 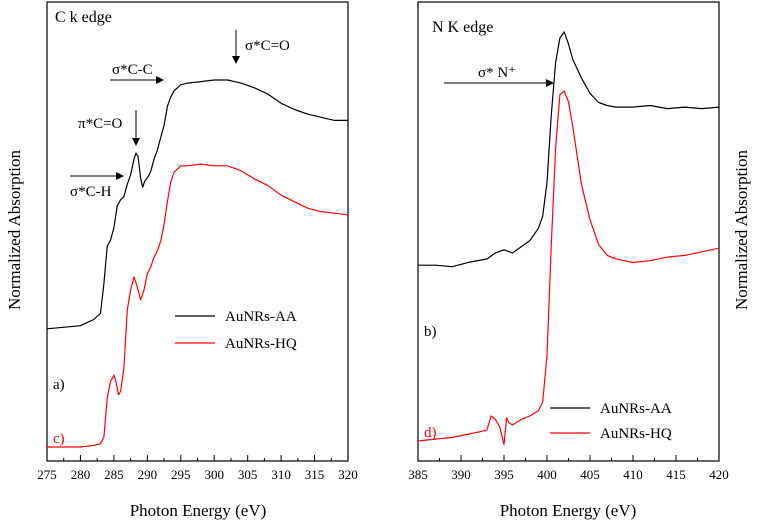 What do you see at coordinates (590, 474) in the screenshot?
I see `x-tick-label: 405` at bounding box center [590, 474].